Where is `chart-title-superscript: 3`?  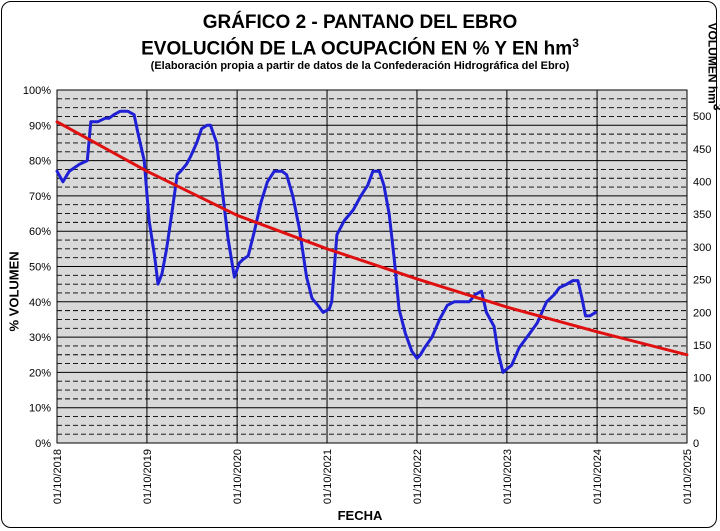 chart-title-superscript: 3 is located at coordinates (575, 43).